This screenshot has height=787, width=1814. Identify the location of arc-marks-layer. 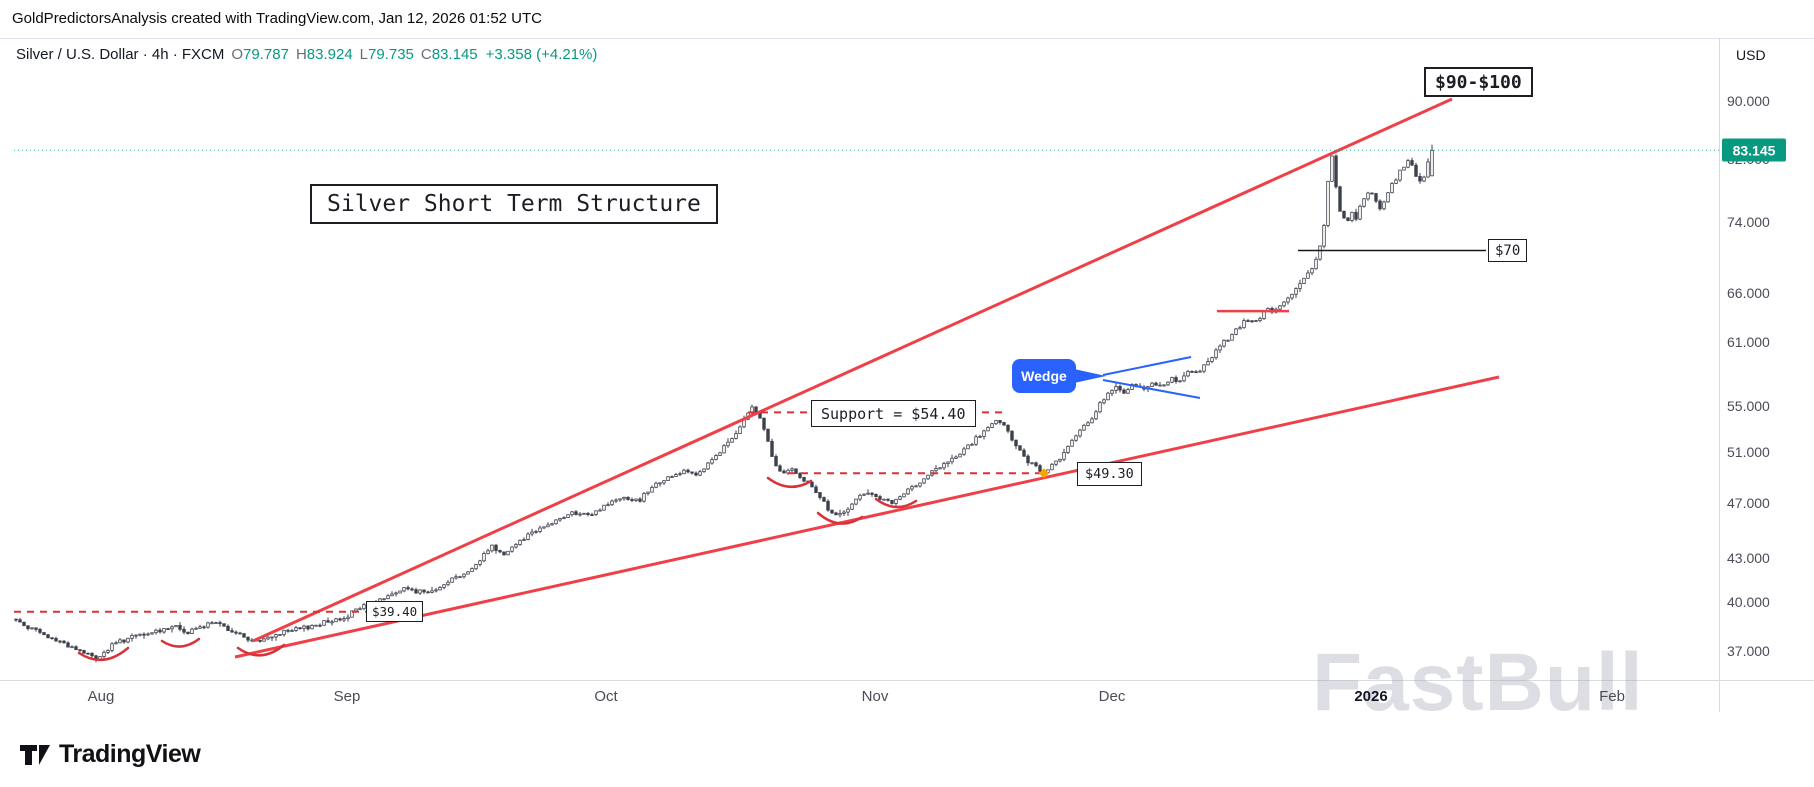
(497, 569).